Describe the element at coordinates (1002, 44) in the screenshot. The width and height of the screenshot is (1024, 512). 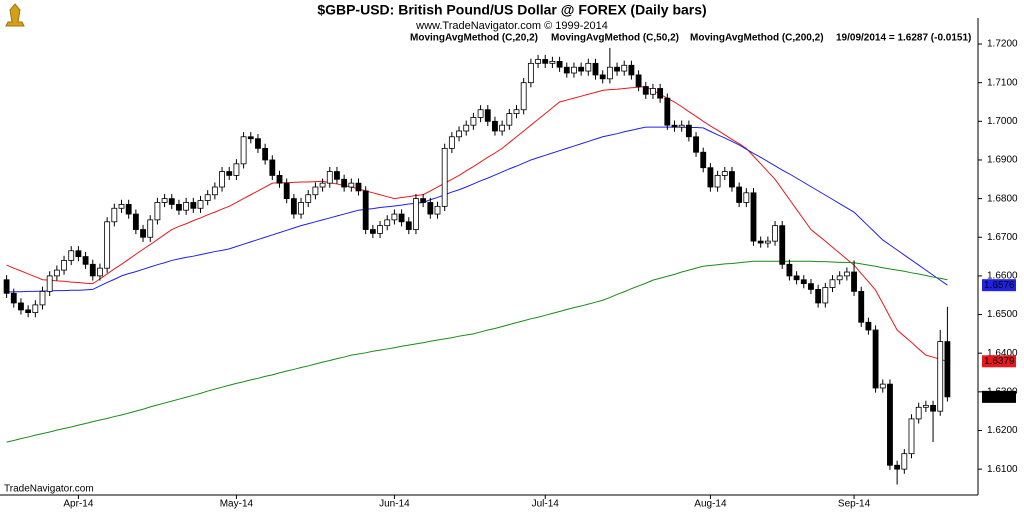
I see `y-tick-label: 1.7200` at that location.